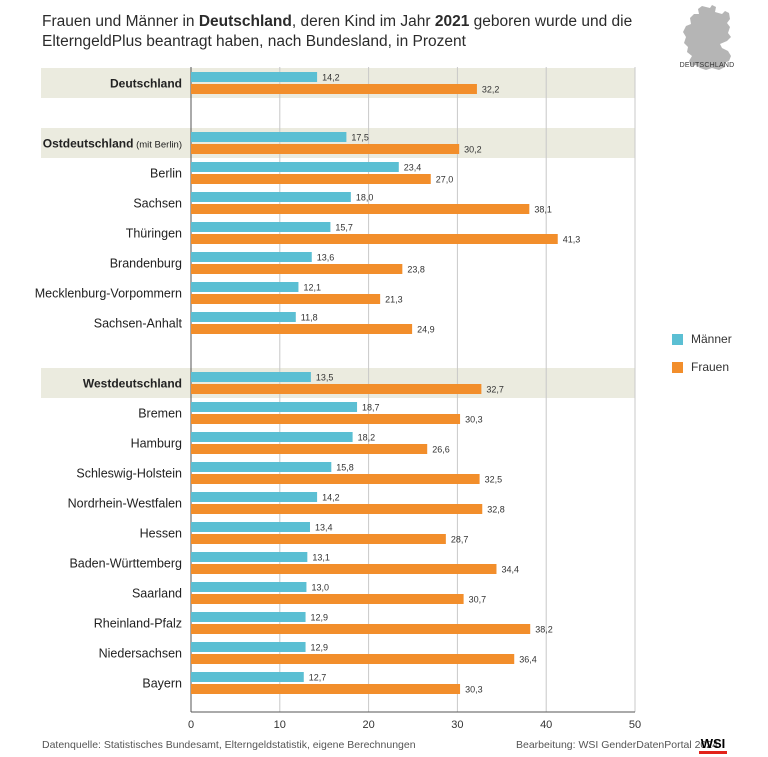  I want to click on category-label-text: Hamburg, so click(156, 444).